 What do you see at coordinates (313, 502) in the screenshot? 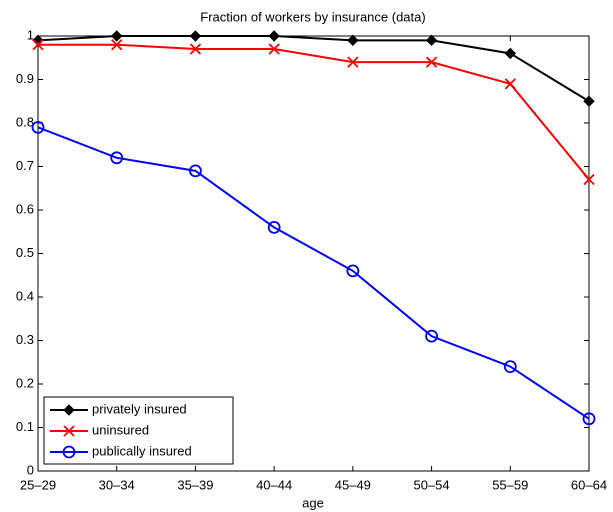
I see `x-axis-label: age` at bounding box center [313, 502].